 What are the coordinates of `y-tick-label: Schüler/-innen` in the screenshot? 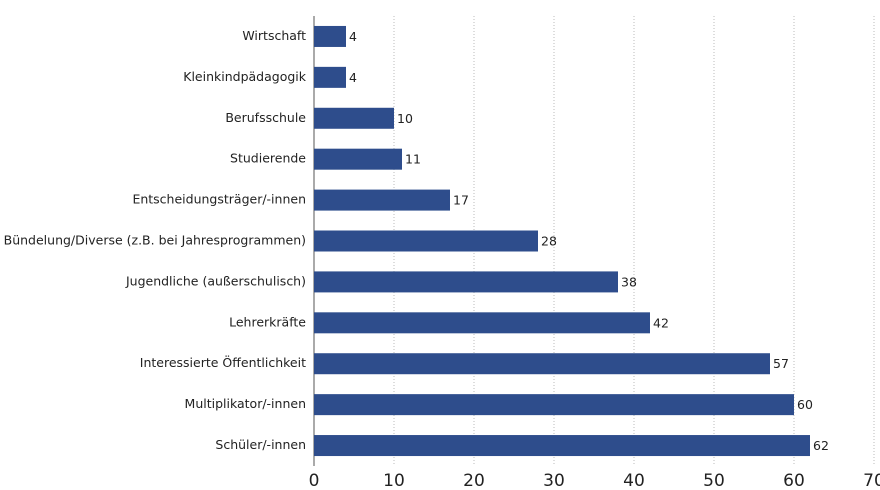 It's located at (260, 444).